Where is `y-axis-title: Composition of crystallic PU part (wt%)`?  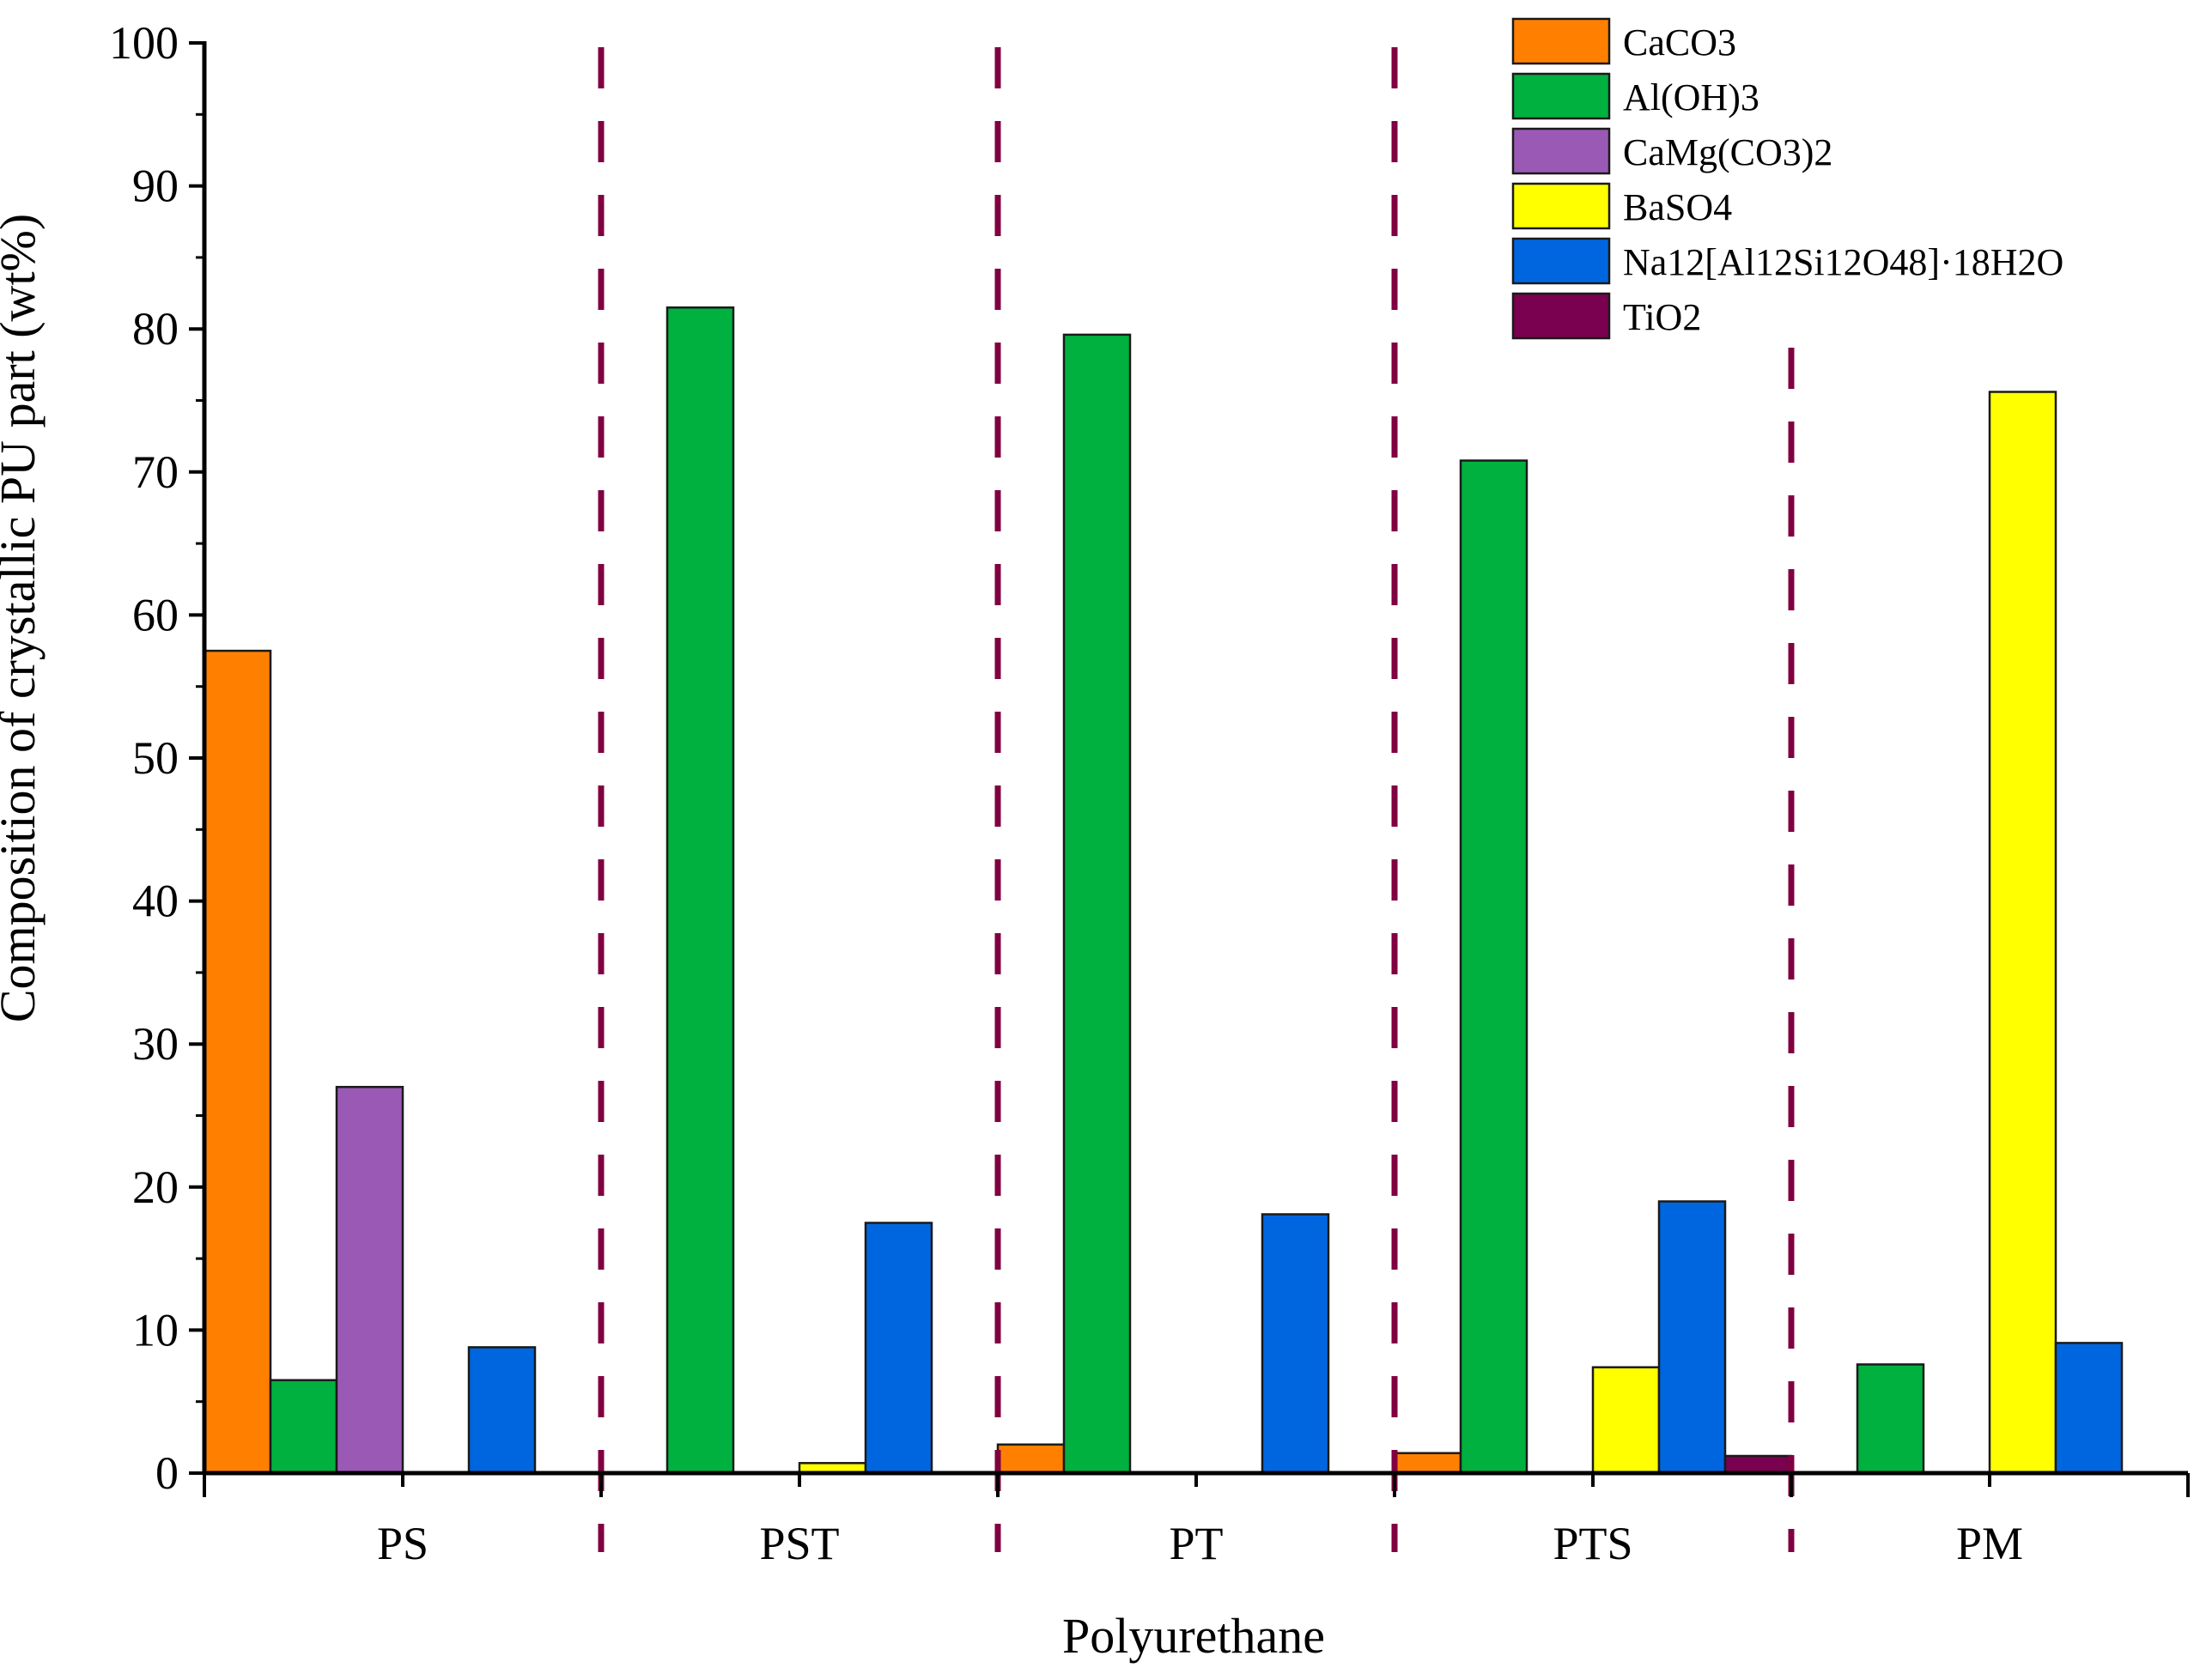
y-axis-title: Composition of crystallic PU part (wt%) is located at coordinates (23, 618).